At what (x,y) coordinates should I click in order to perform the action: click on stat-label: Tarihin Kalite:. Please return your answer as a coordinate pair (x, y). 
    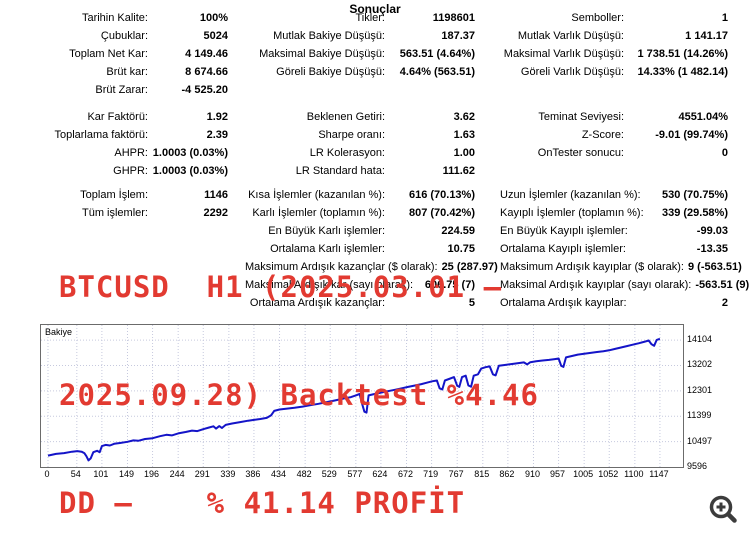
    Looking at the image, I should click on (114, 18).